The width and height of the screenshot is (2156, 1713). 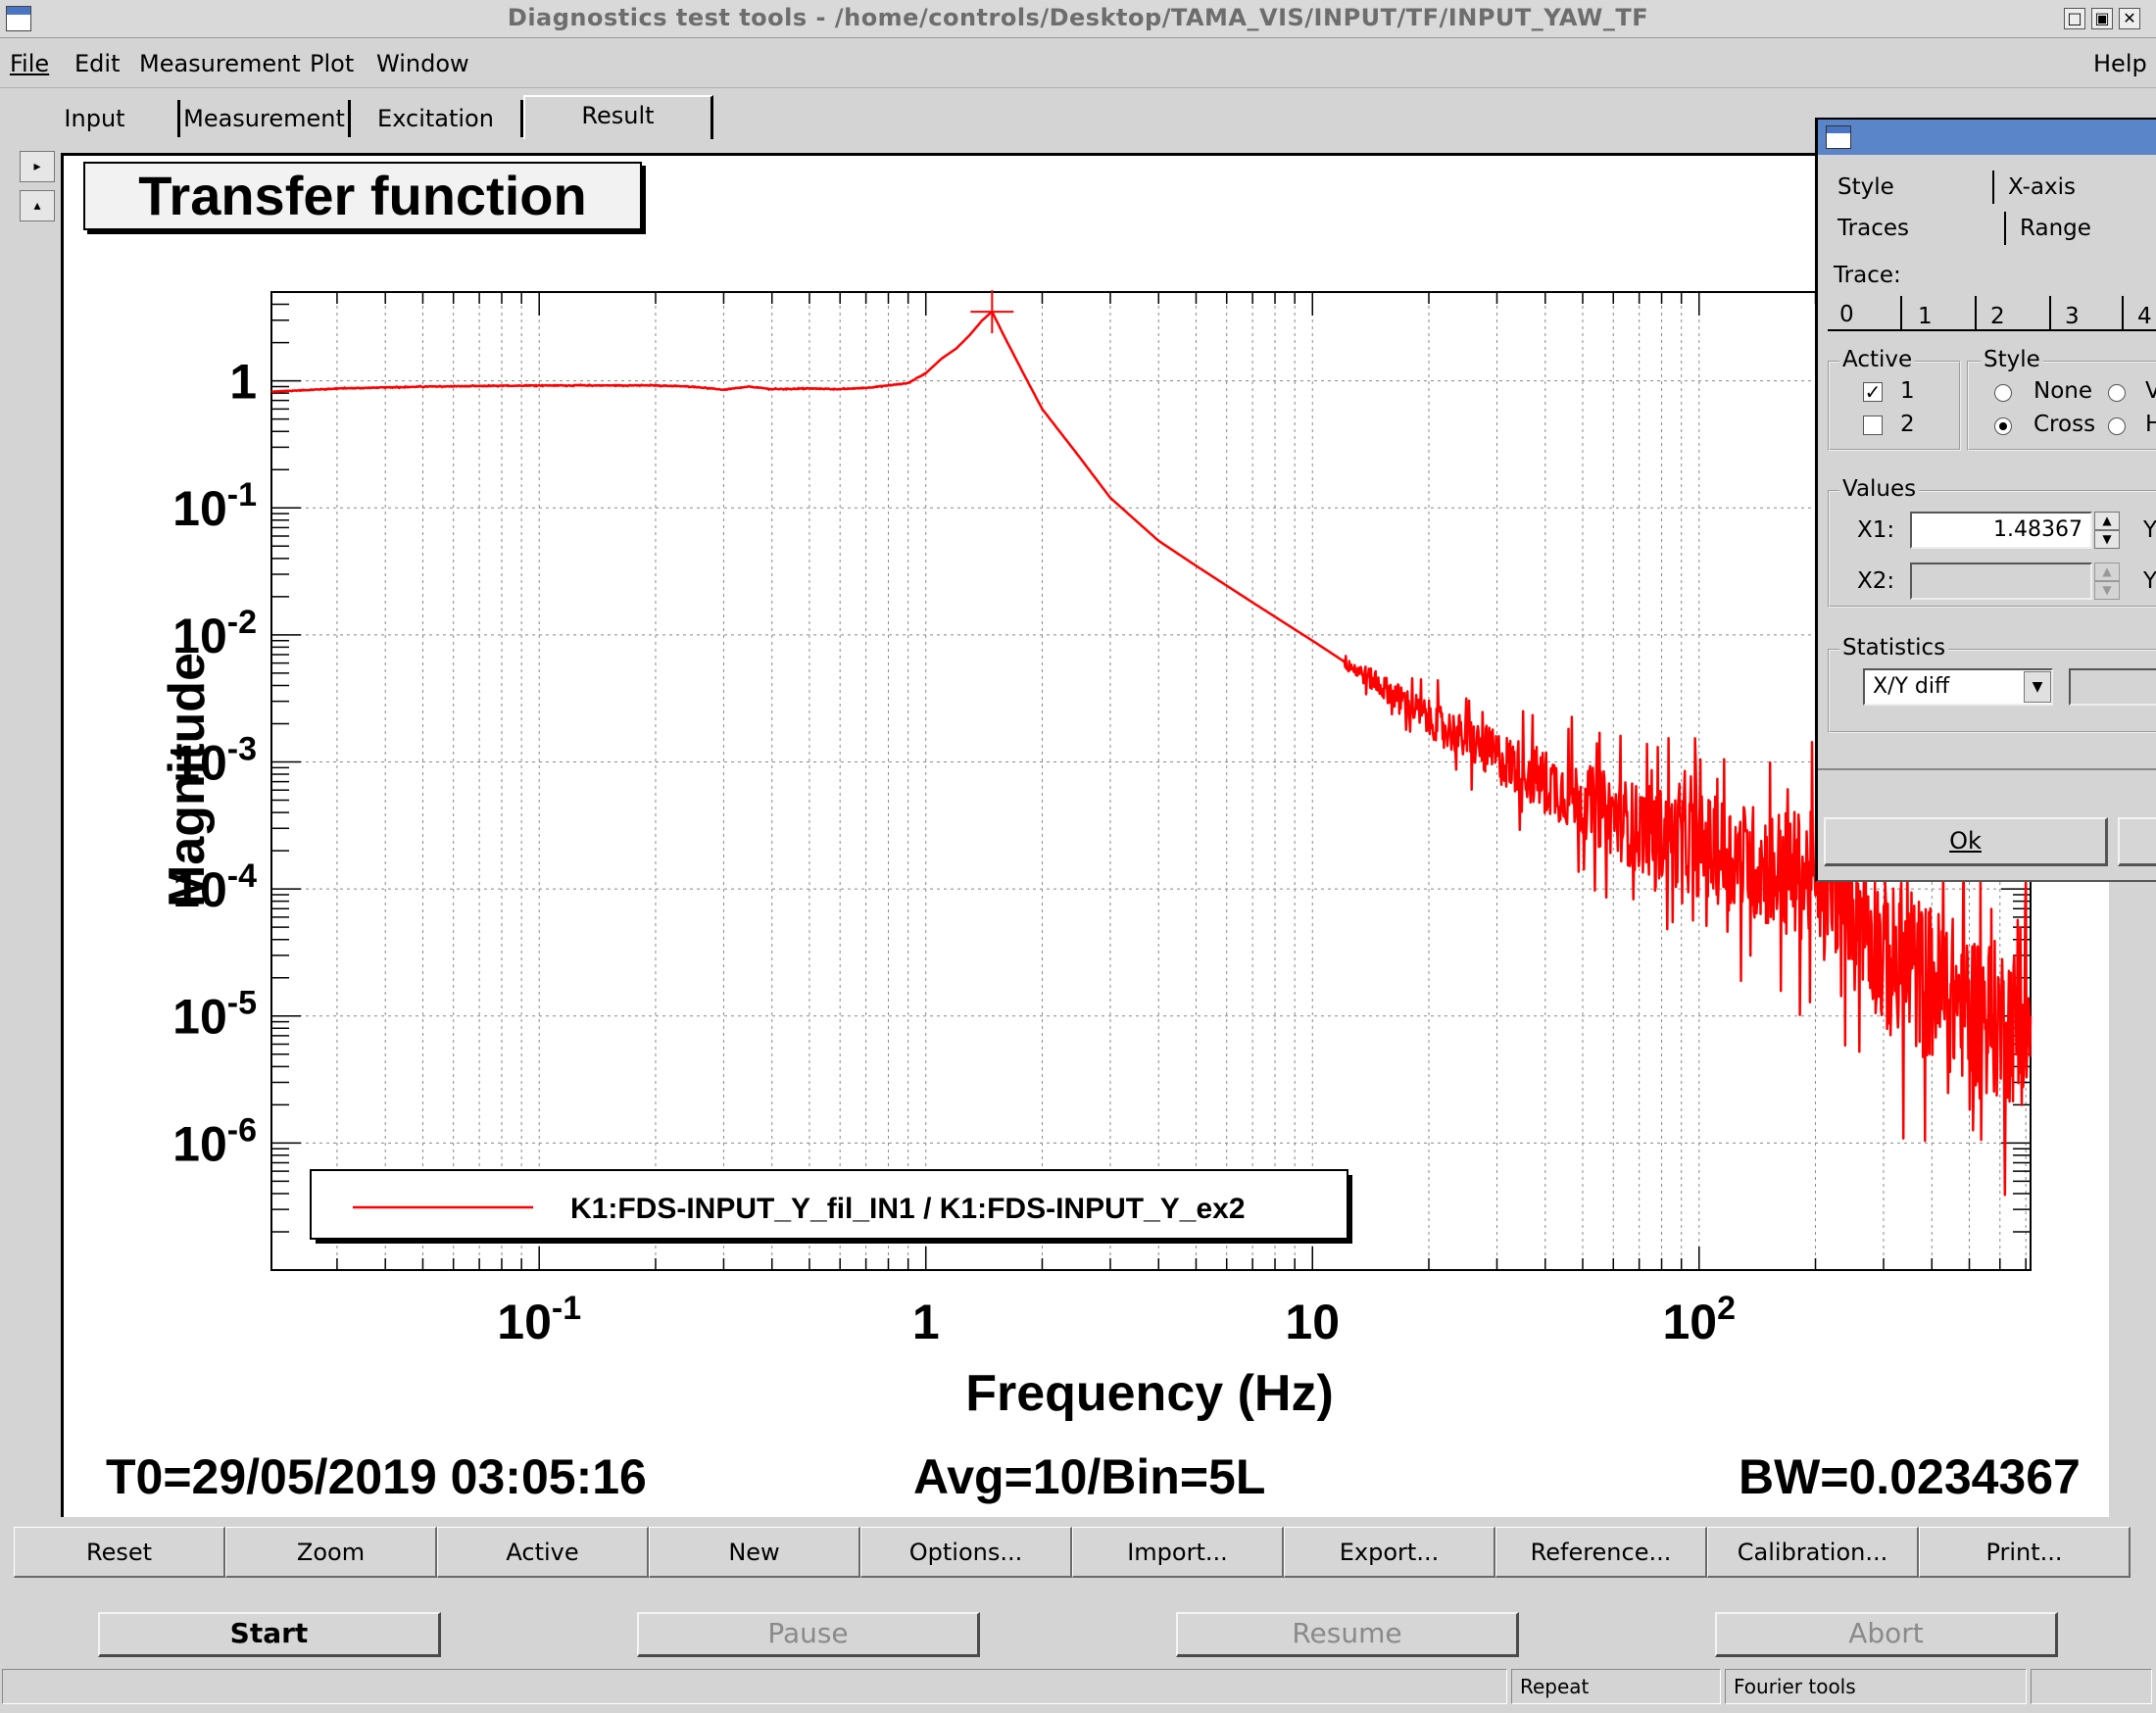 What do you see at coordinates (754, 1552) in the screenshot?
I see `new-button: New` at bounding box center [754, 1552].